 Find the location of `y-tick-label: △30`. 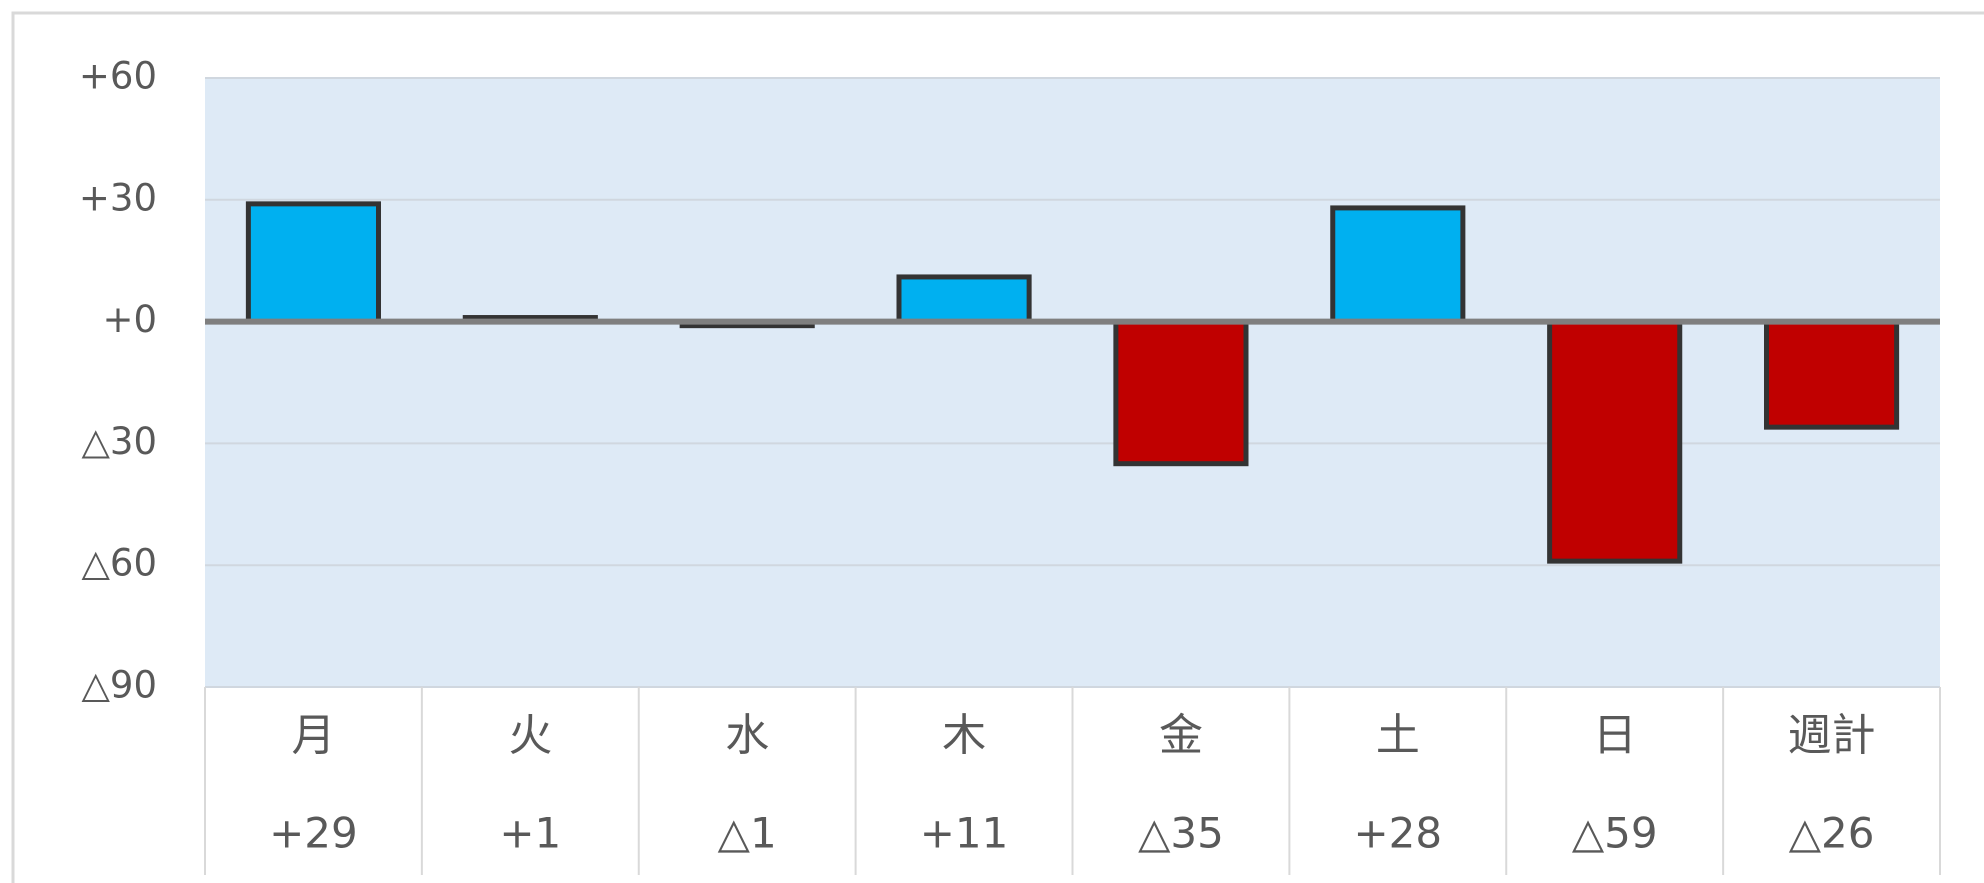

y-tick-label: △30 is located at coordinates (119, 441).